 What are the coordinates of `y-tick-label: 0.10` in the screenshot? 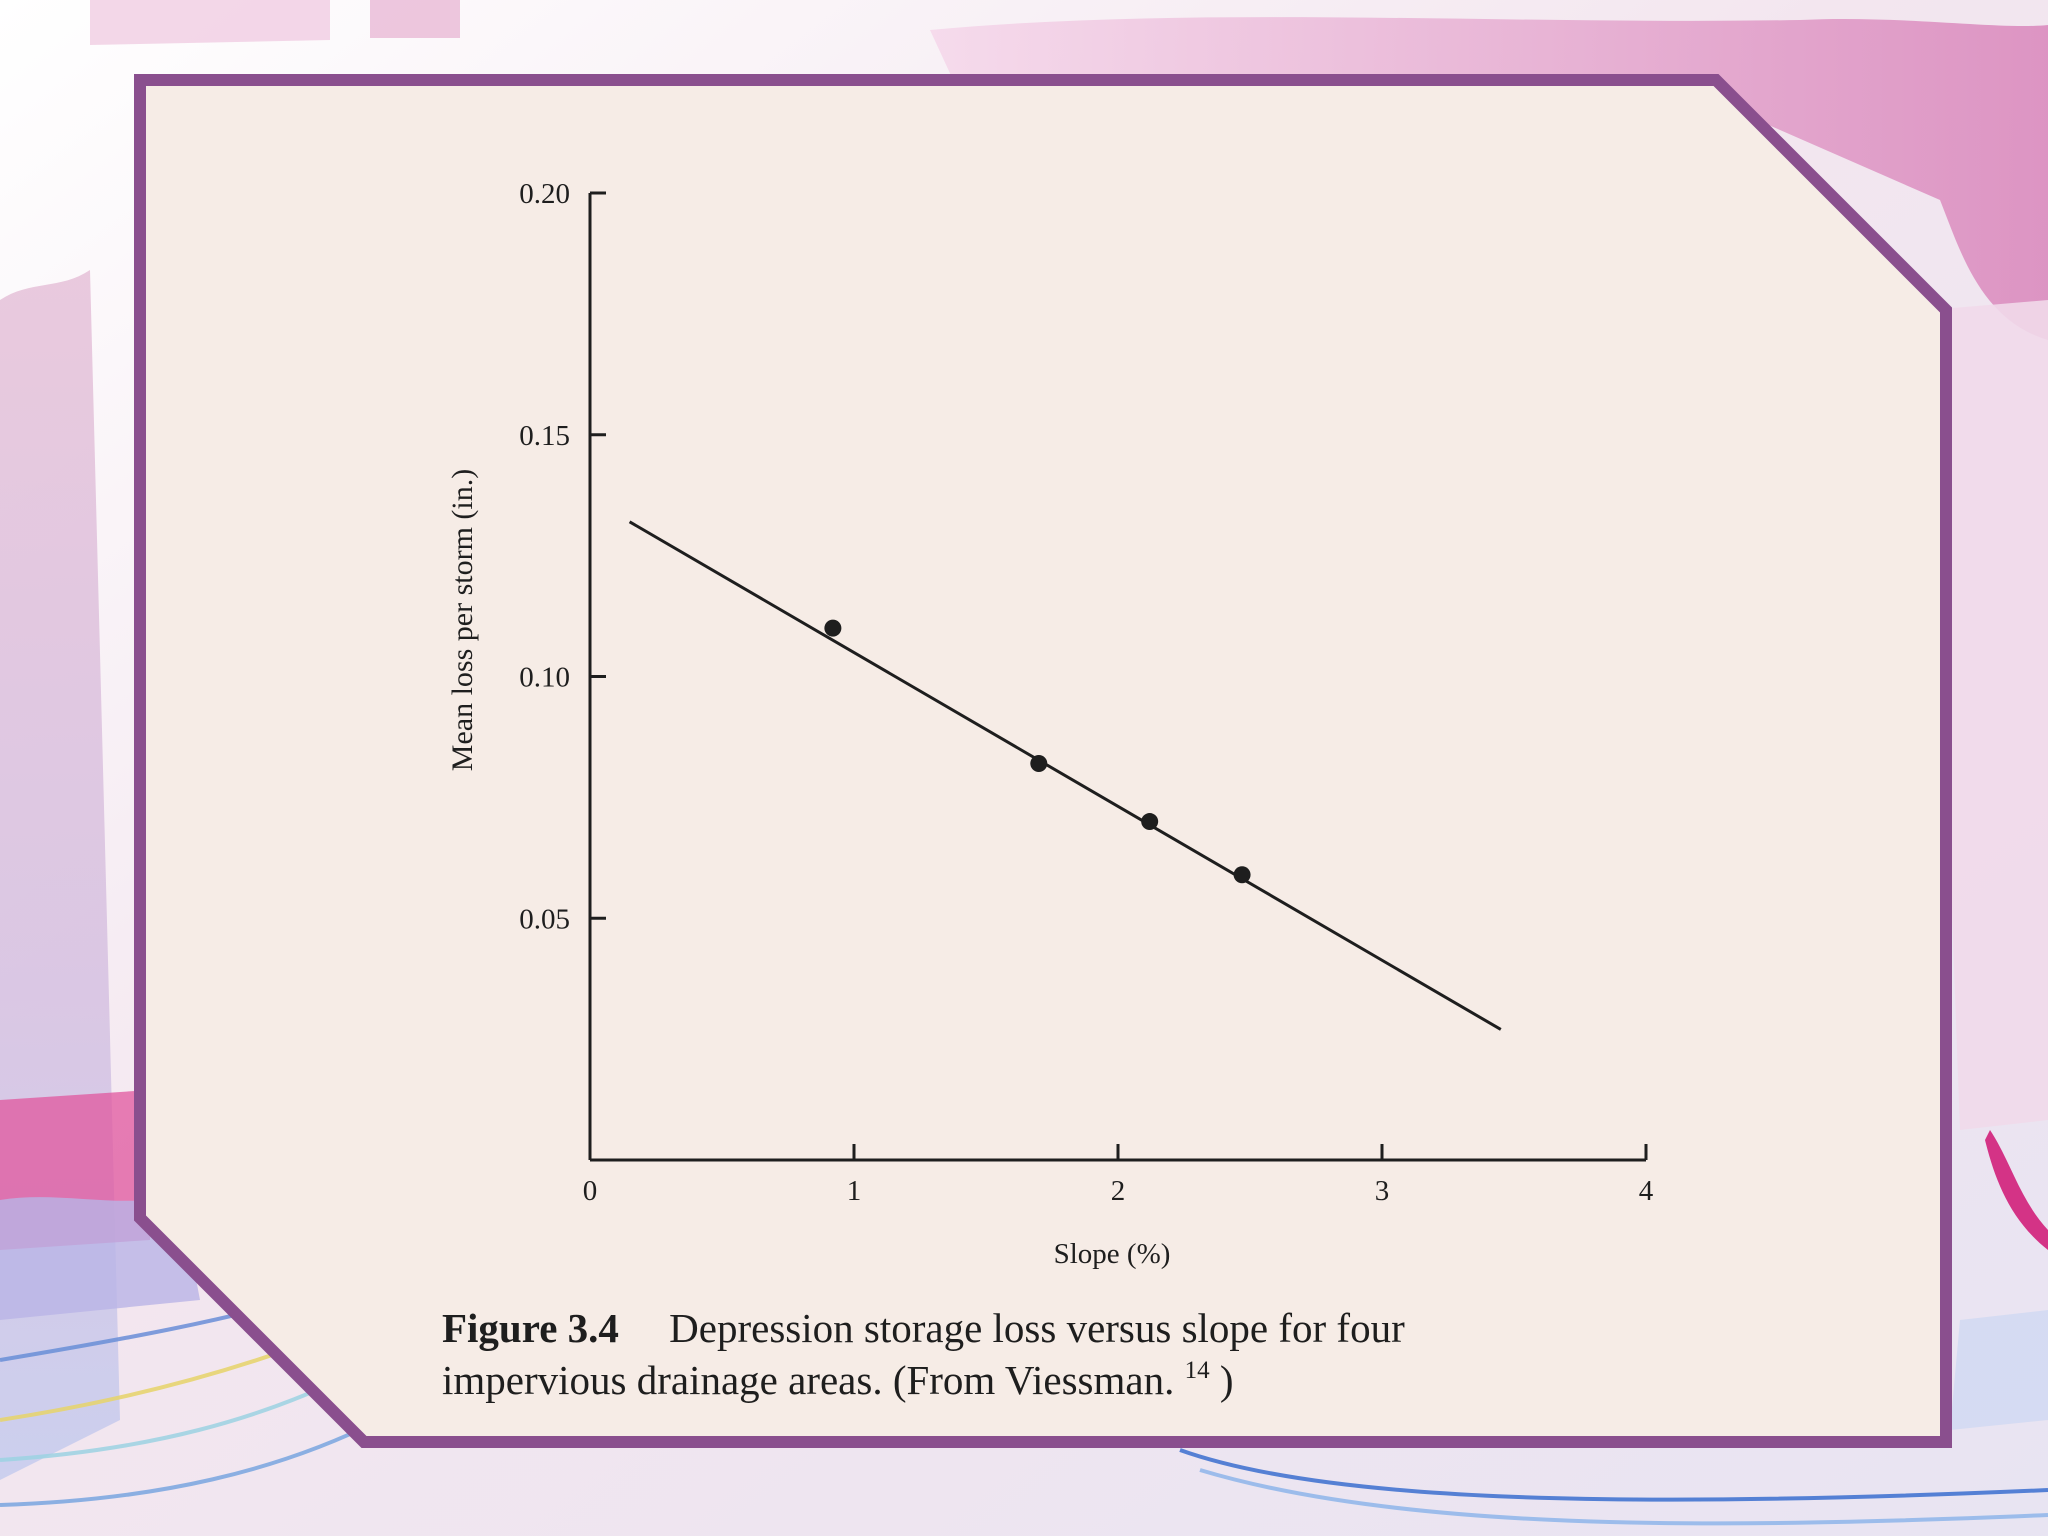 It's located at (544, 678).